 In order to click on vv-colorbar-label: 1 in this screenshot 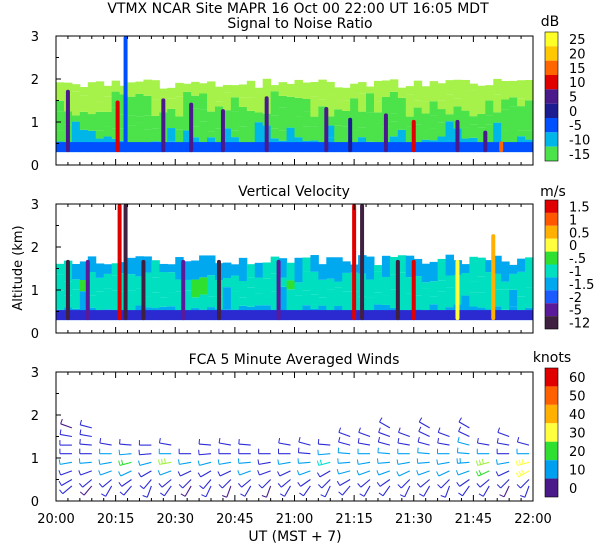, I will do `click(573, 220)`.